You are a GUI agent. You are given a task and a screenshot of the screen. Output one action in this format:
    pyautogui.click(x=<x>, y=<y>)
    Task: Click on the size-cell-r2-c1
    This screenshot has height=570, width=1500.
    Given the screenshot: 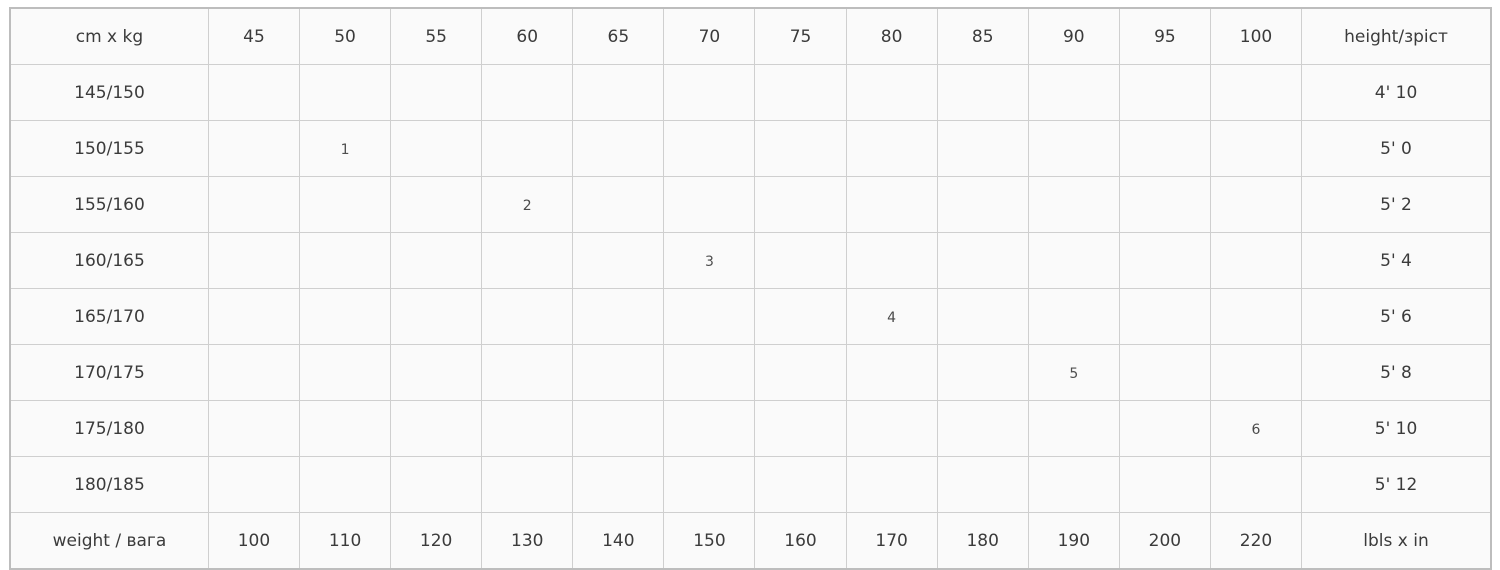 What is the action you would take?
    pyautogui.click(x=254, y=148)
    